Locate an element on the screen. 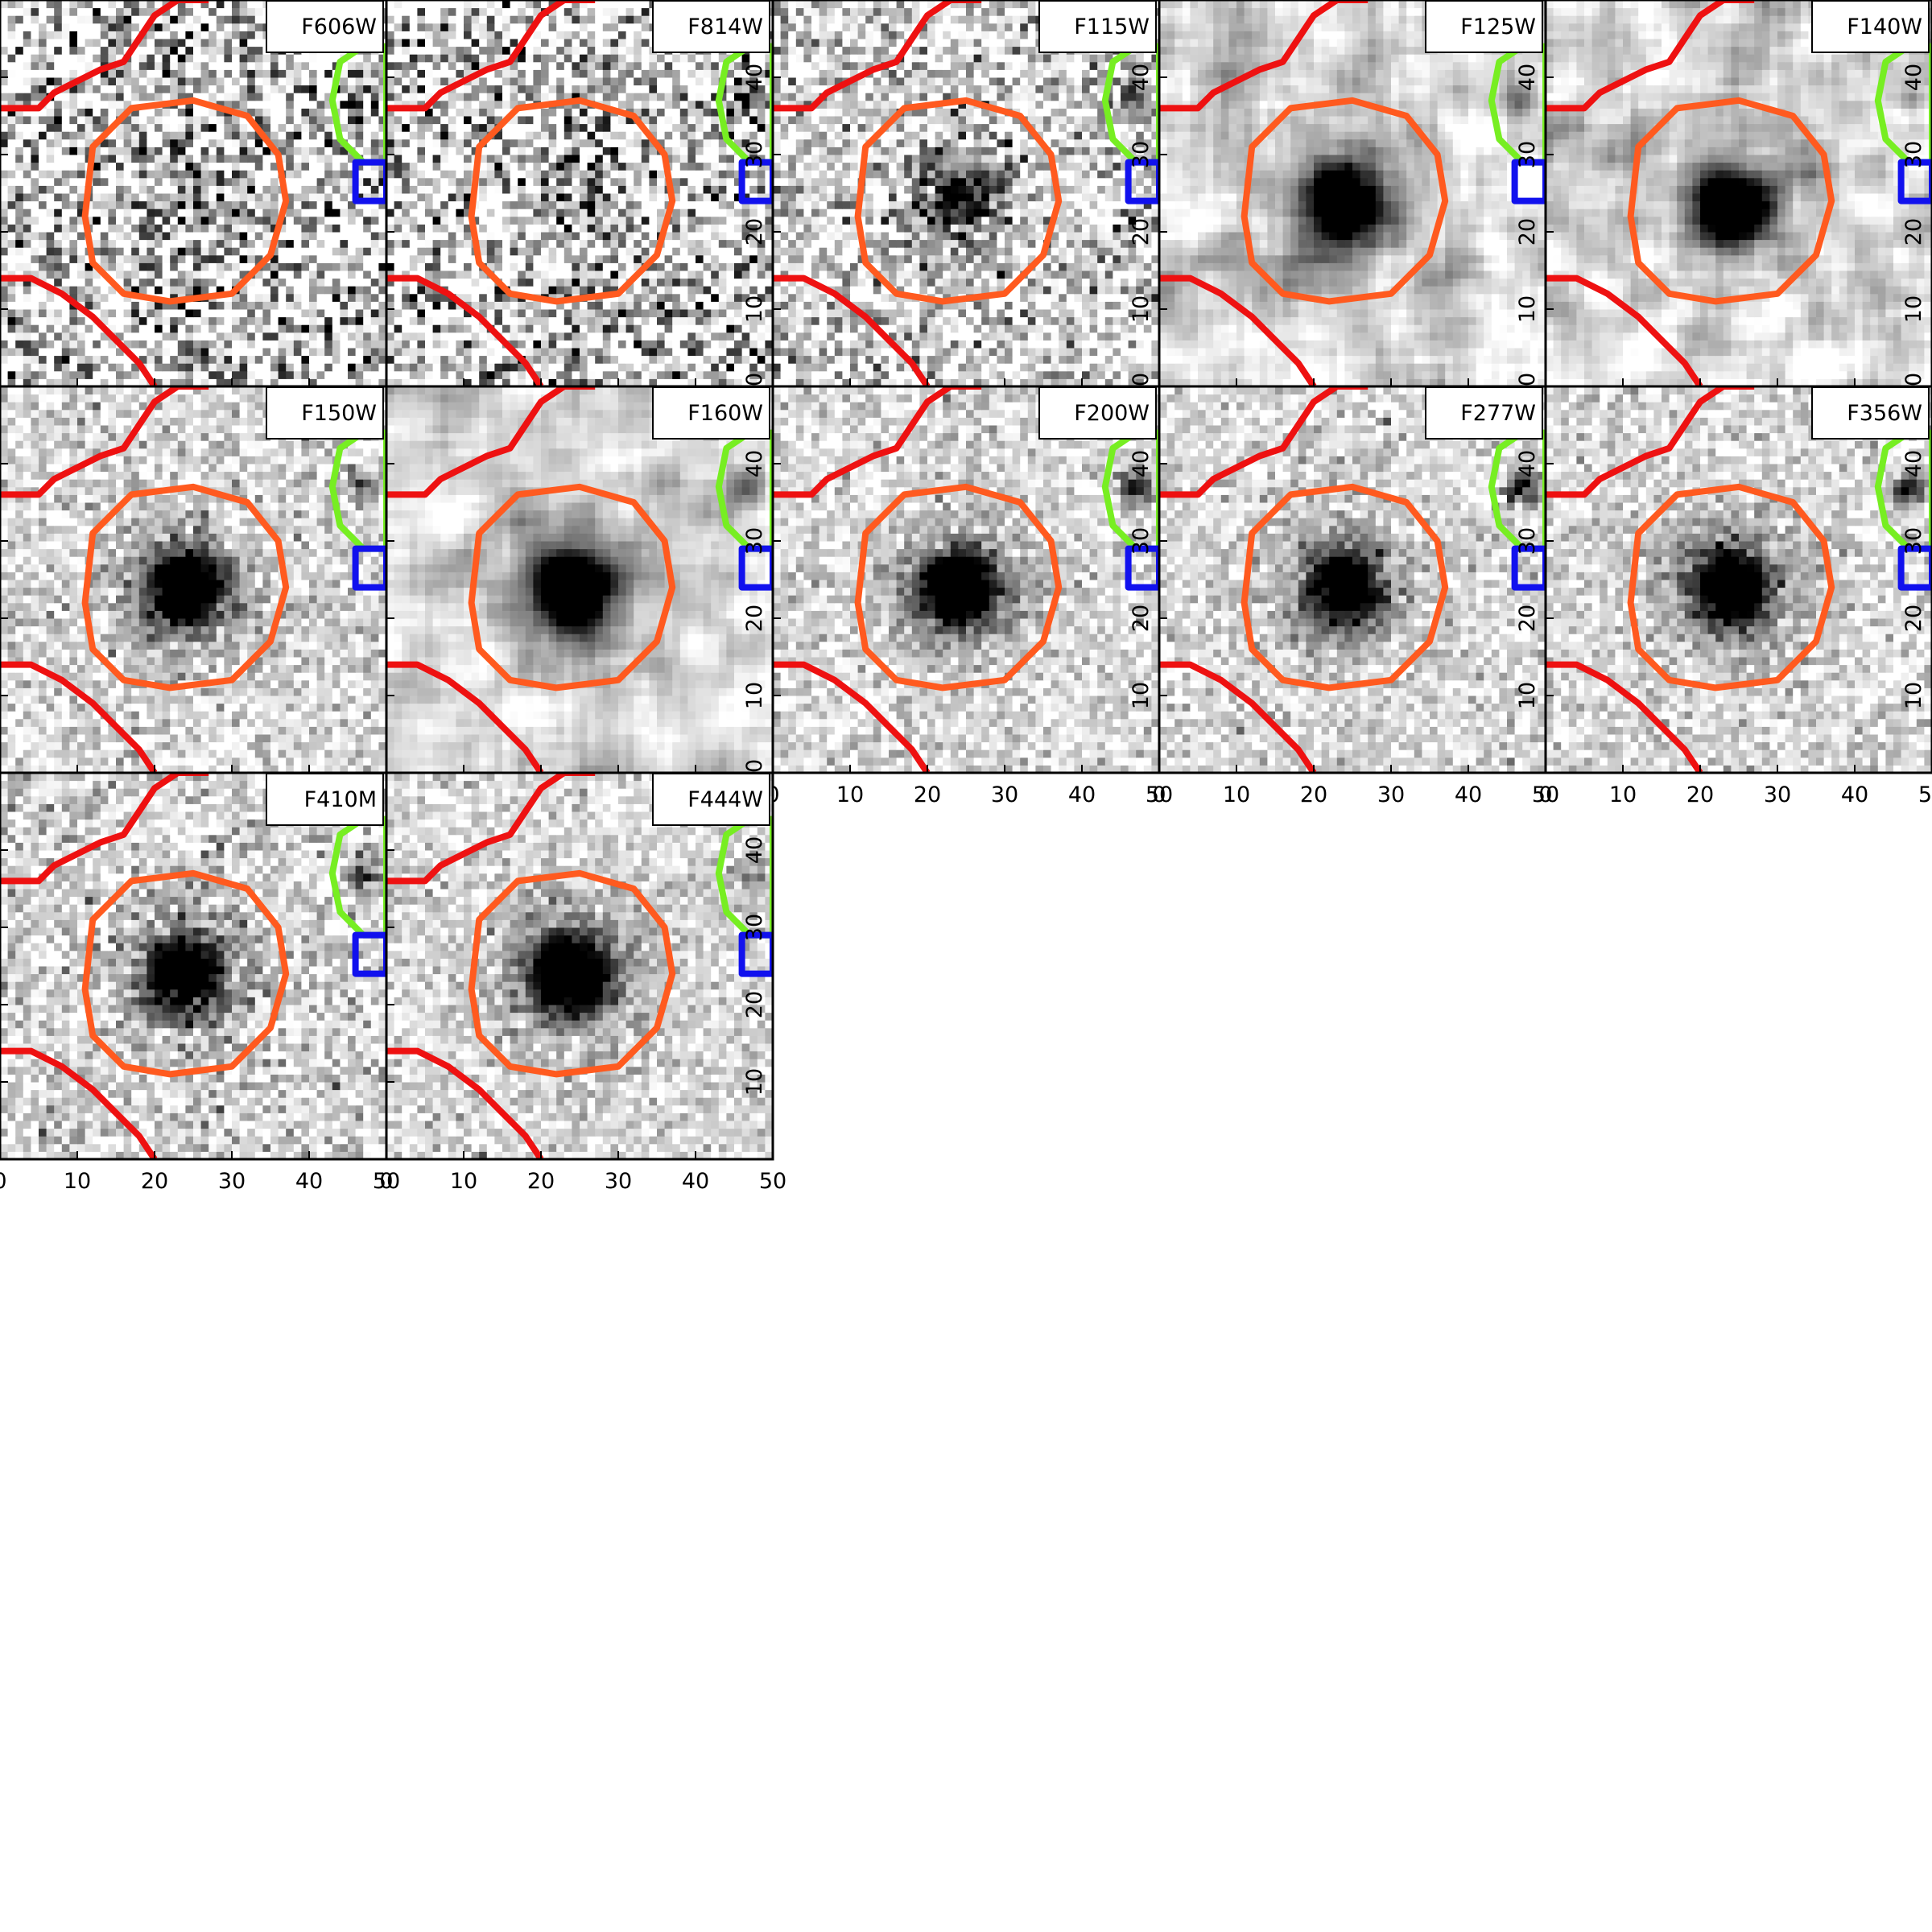 The height and width of the screenshot is (1932, 1932). panel-f150w: F150W is located at coordinates (194, 579).